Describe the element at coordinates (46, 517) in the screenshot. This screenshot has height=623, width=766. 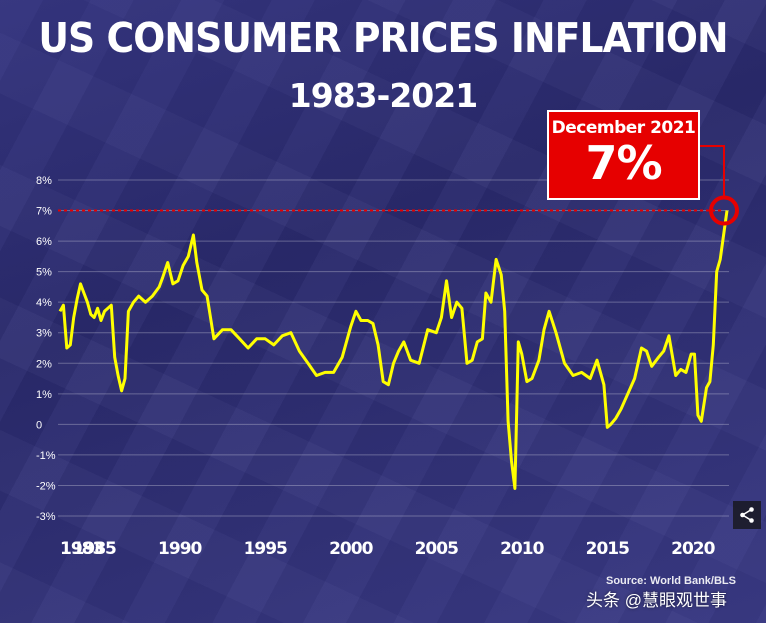
I see `y-tick-label: -3%` at that location.